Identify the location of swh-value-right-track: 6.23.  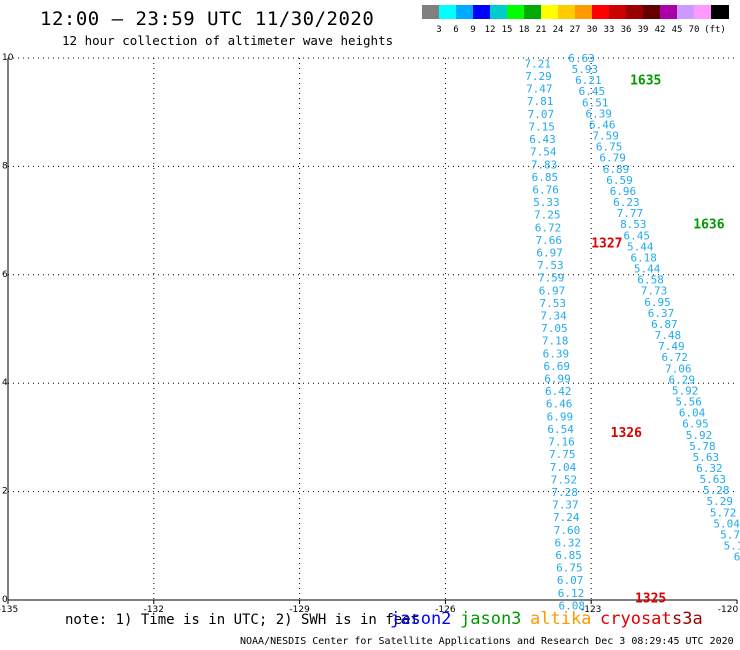
(626, 202).